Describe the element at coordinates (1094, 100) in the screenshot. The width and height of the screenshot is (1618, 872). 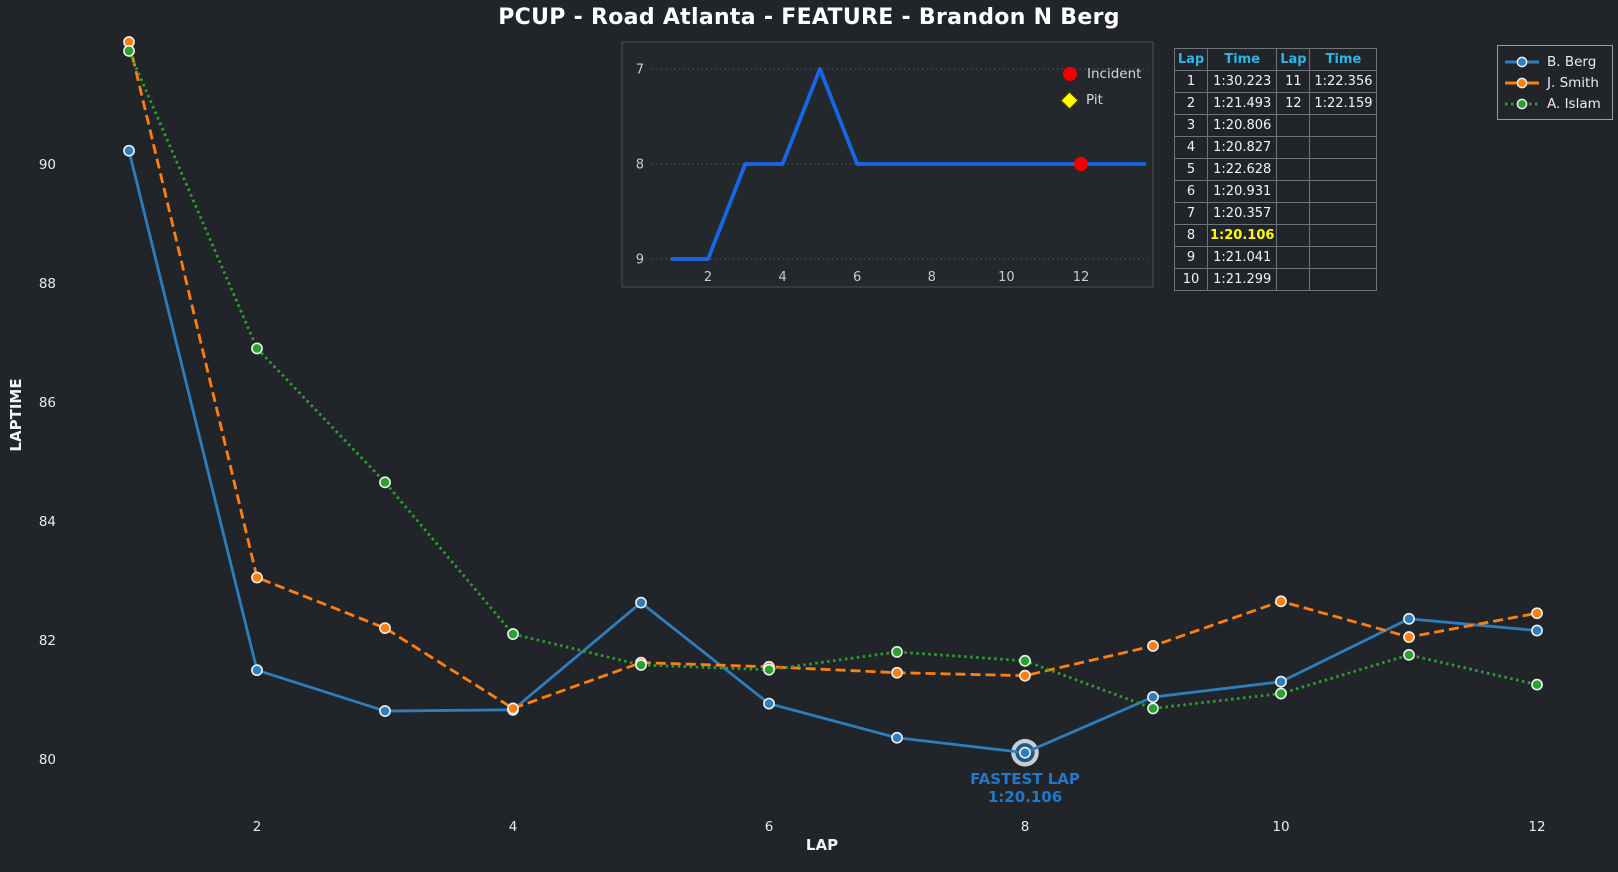
I see `inset-legend-label: Pit` at that location.